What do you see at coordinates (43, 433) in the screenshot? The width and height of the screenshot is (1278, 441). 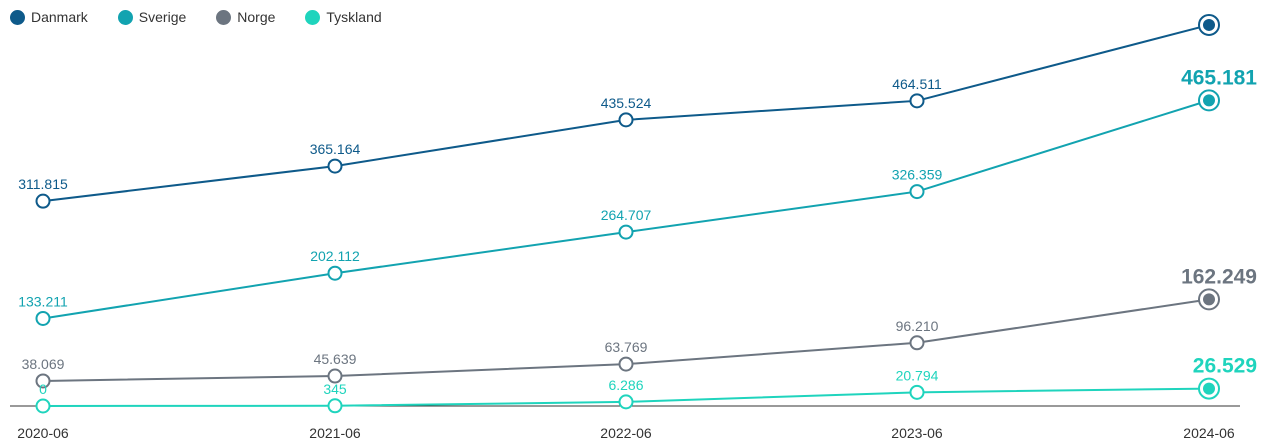 I see `x-tick-label: 2020-06` at bounding box center [43, 433].